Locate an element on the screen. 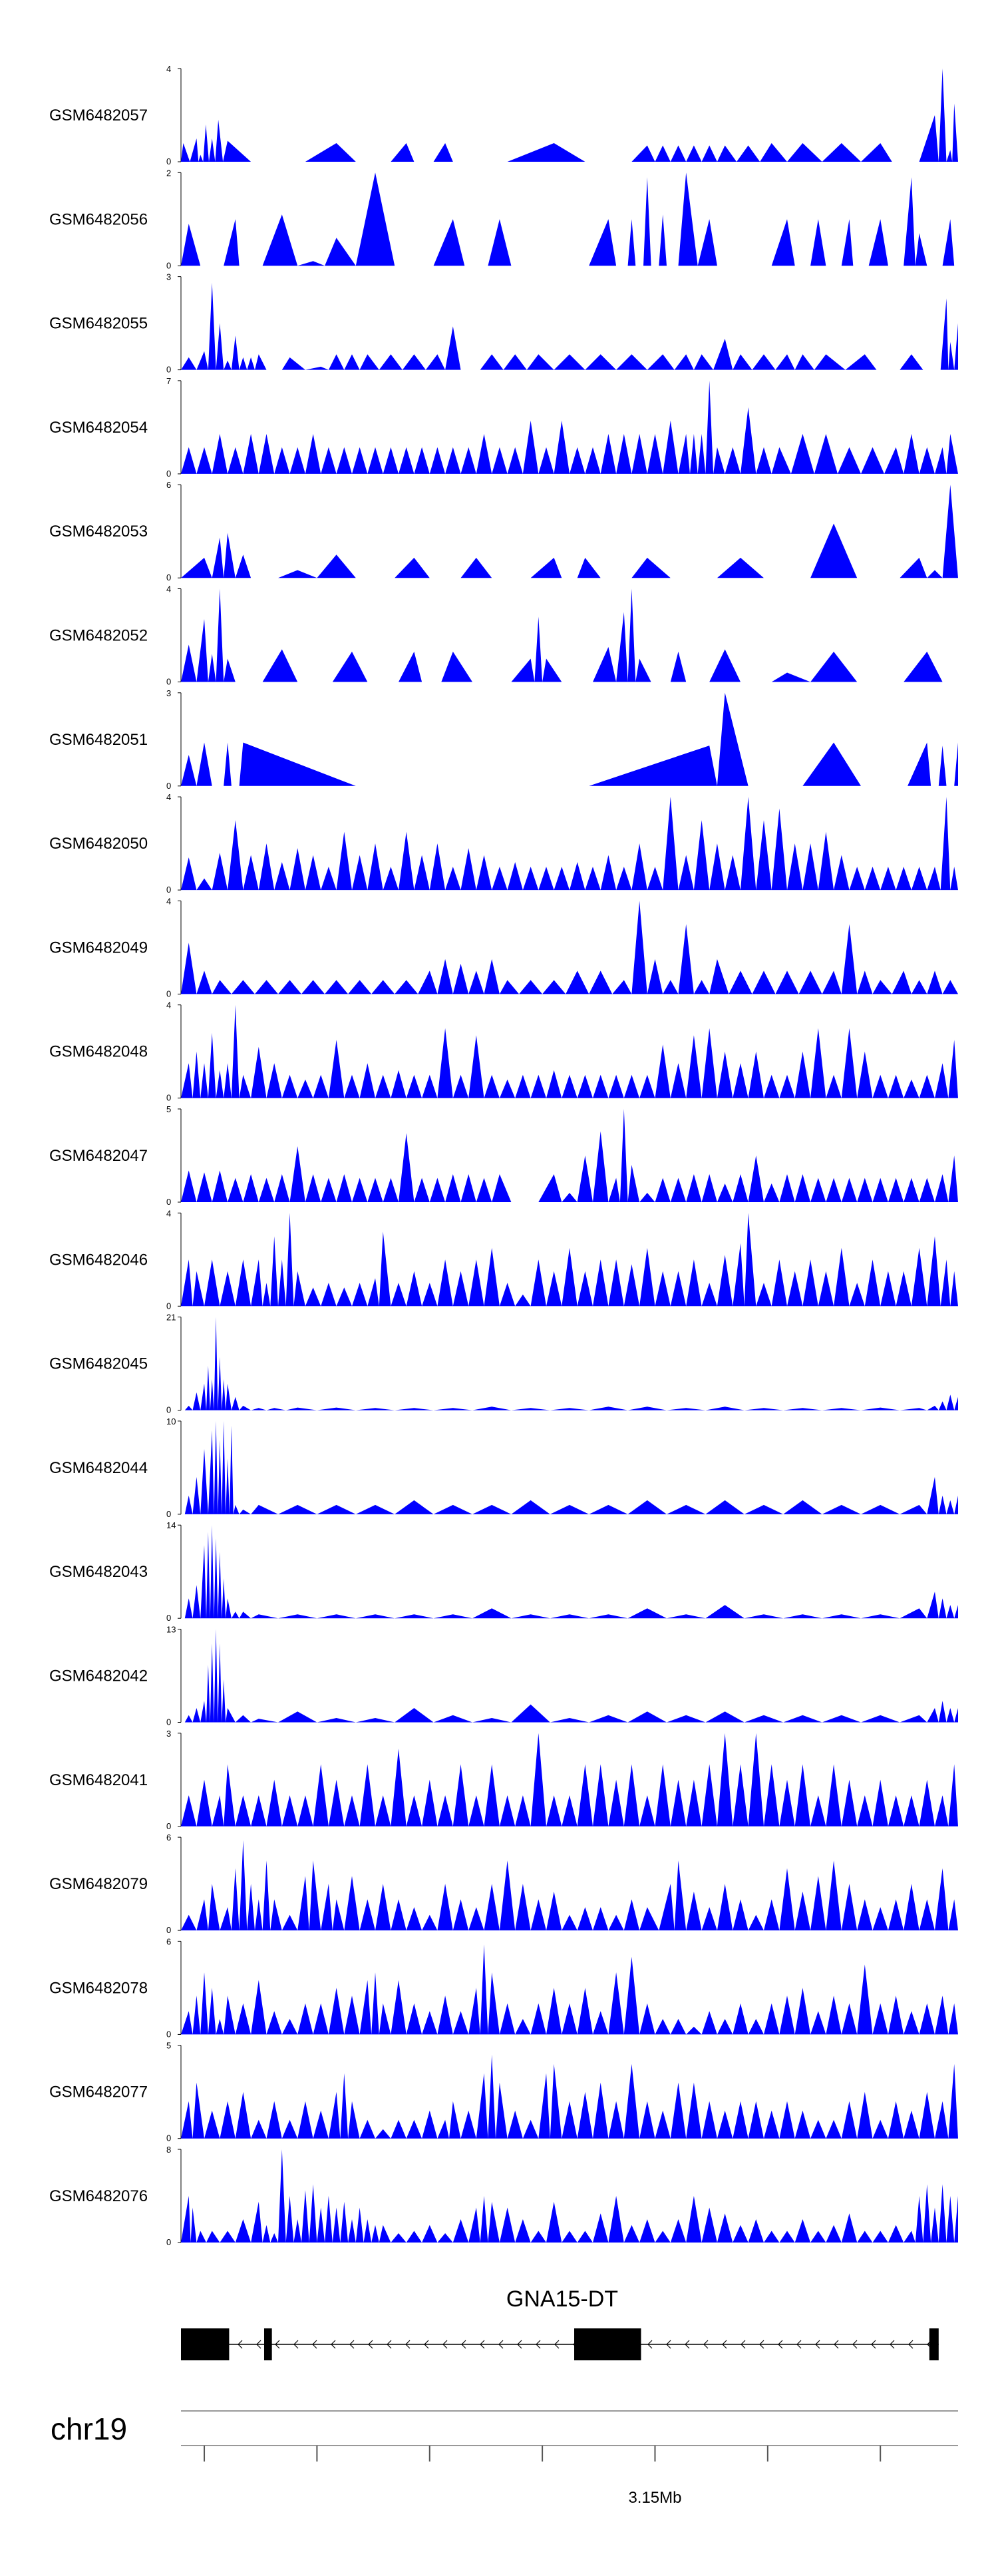  track-GSM6482052: GSM6482052 4 0 is located at coordinates (503, 635).